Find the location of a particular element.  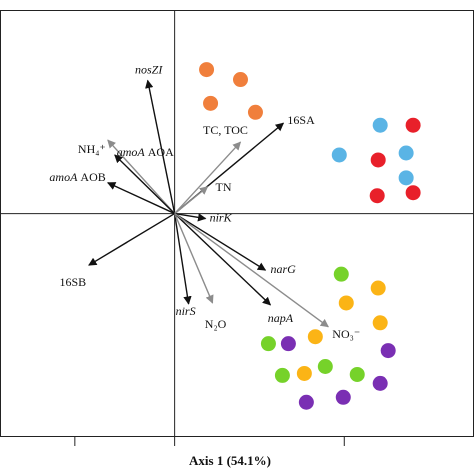

arrow-label-name: TC, TOC is located at coordinates (225, 130).